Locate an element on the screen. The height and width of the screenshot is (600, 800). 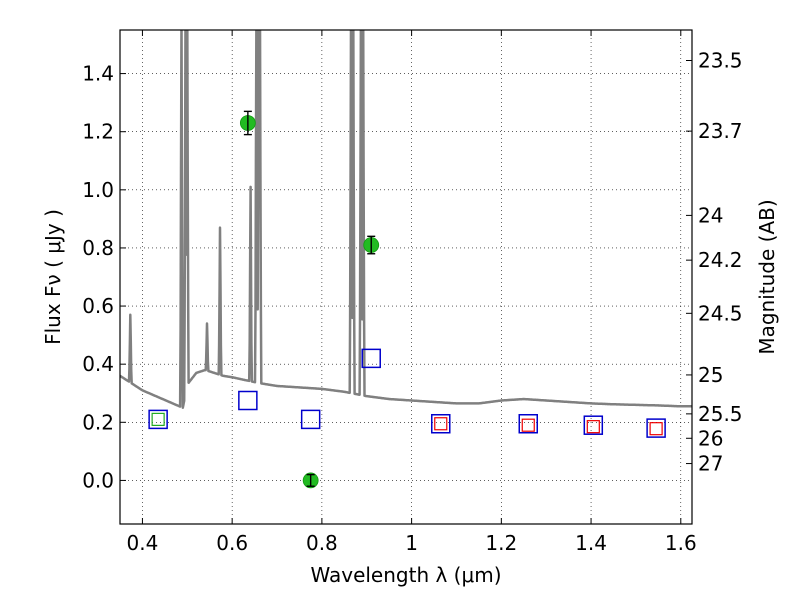
y2-axis-label: Magnitude (AB) is located at coordinates (767, 276).